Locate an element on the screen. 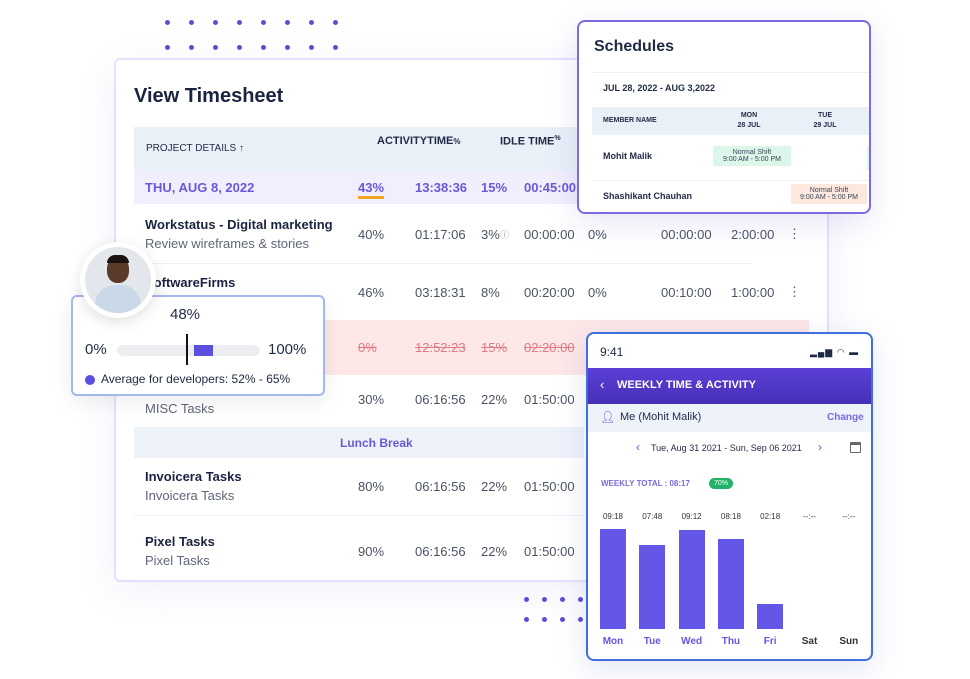 This screenshot has width=970, height=679. col-project: PROJECT DETAILS ↑ is located at coordinates (195, 148).